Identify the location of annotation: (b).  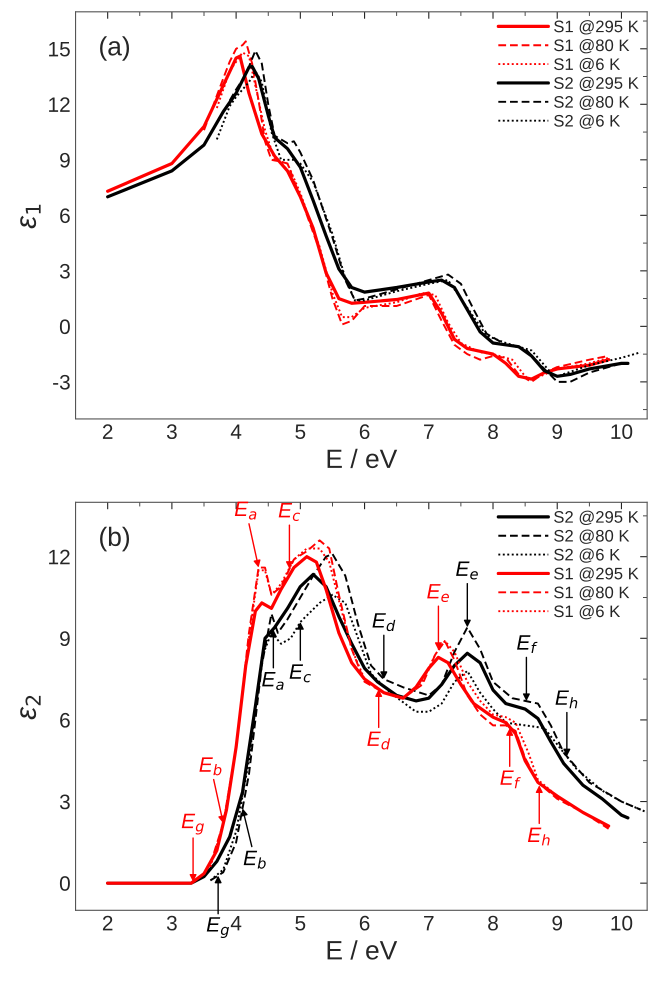
(115, 539).